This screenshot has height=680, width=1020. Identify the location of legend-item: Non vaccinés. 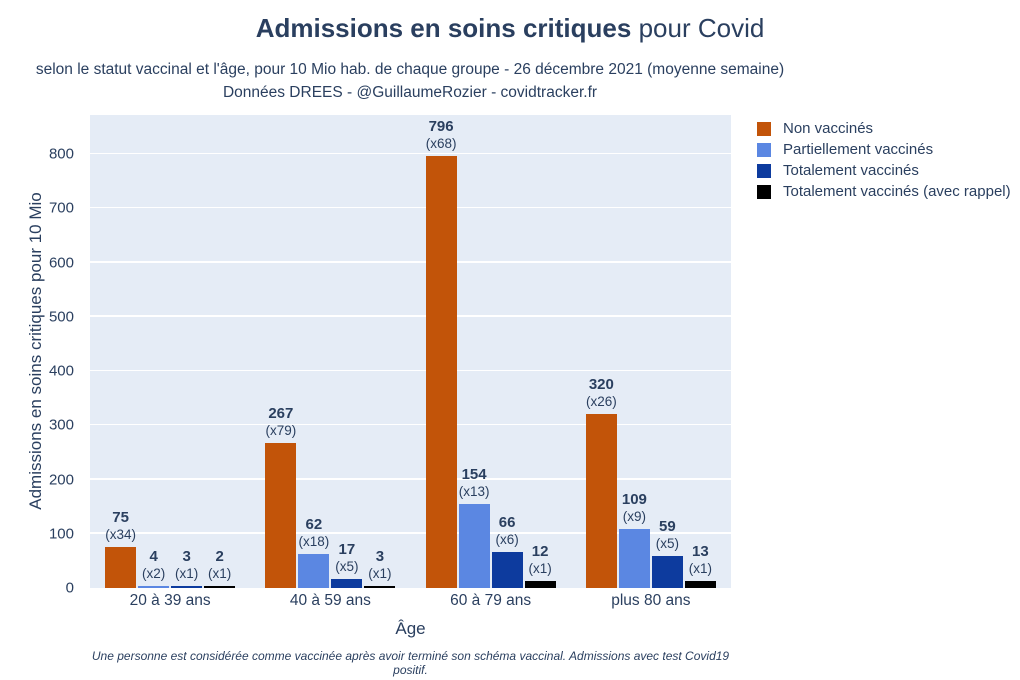
(884, 128).